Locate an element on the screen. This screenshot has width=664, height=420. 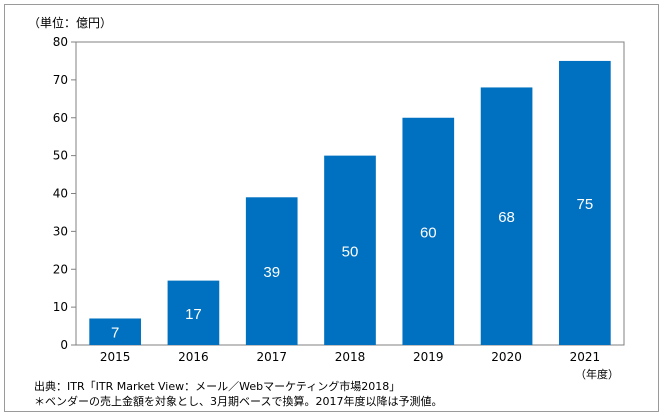
footnote: ＊ベンダーの売上金額を対象とし、3月期ベースで換算。2017年度以降は予測値。 is located at coordinates (238, 401).